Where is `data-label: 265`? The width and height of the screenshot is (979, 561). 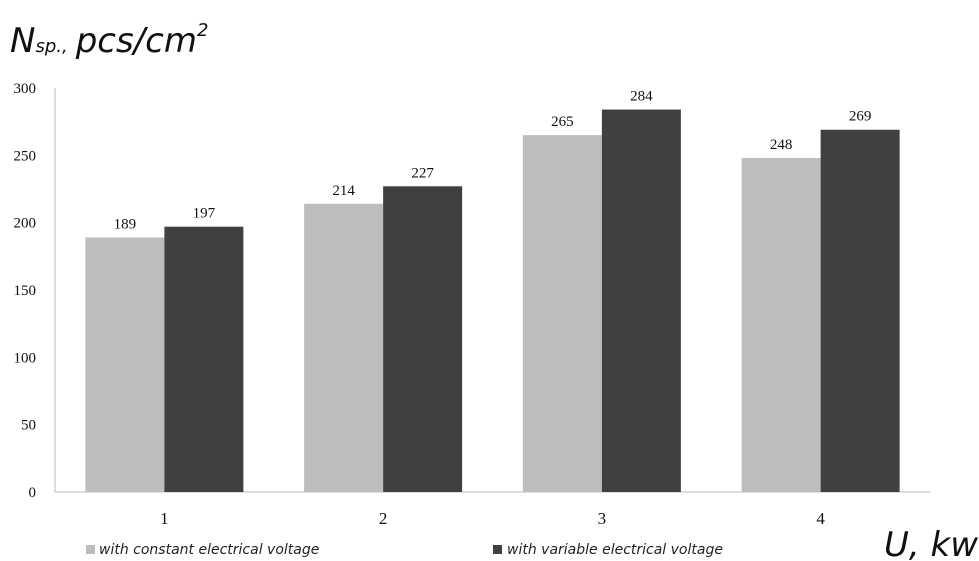 data-label: 265 is located at coordinates (562, 122).